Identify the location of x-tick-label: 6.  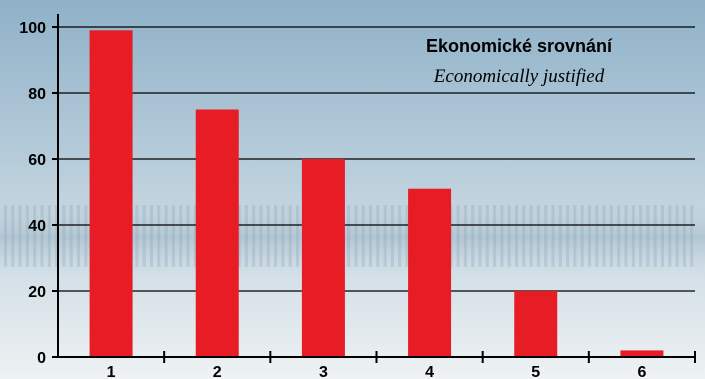
(641, 371).